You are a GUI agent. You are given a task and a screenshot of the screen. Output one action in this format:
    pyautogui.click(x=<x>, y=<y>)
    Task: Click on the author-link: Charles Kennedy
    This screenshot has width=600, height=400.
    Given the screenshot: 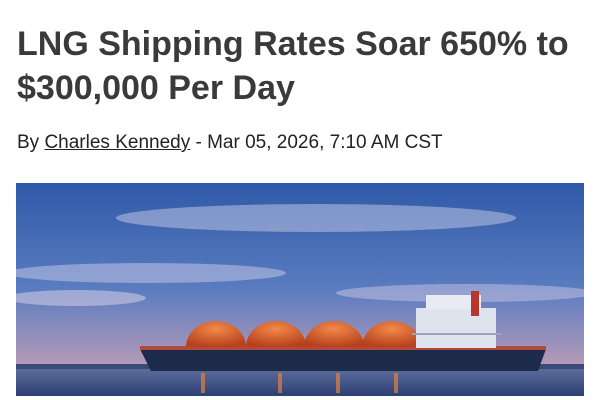 What is the action you would take?
    pyautogui.click(x=117, y=142)
    